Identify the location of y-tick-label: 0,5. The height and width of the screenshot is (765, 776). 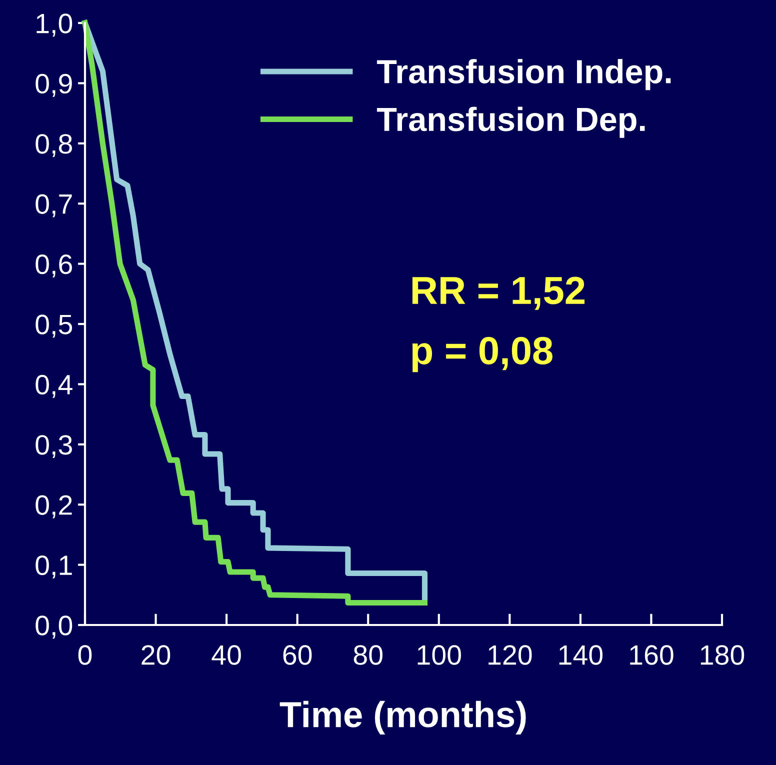
(54, 326).